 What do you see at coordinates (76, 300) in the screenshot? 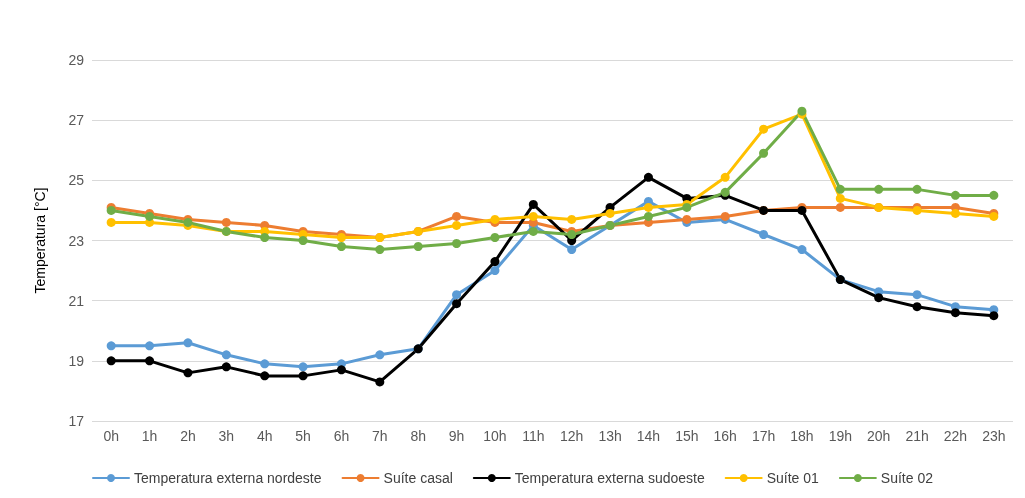
I see `y-tick-label: 21` at bounding box center [76, 300].